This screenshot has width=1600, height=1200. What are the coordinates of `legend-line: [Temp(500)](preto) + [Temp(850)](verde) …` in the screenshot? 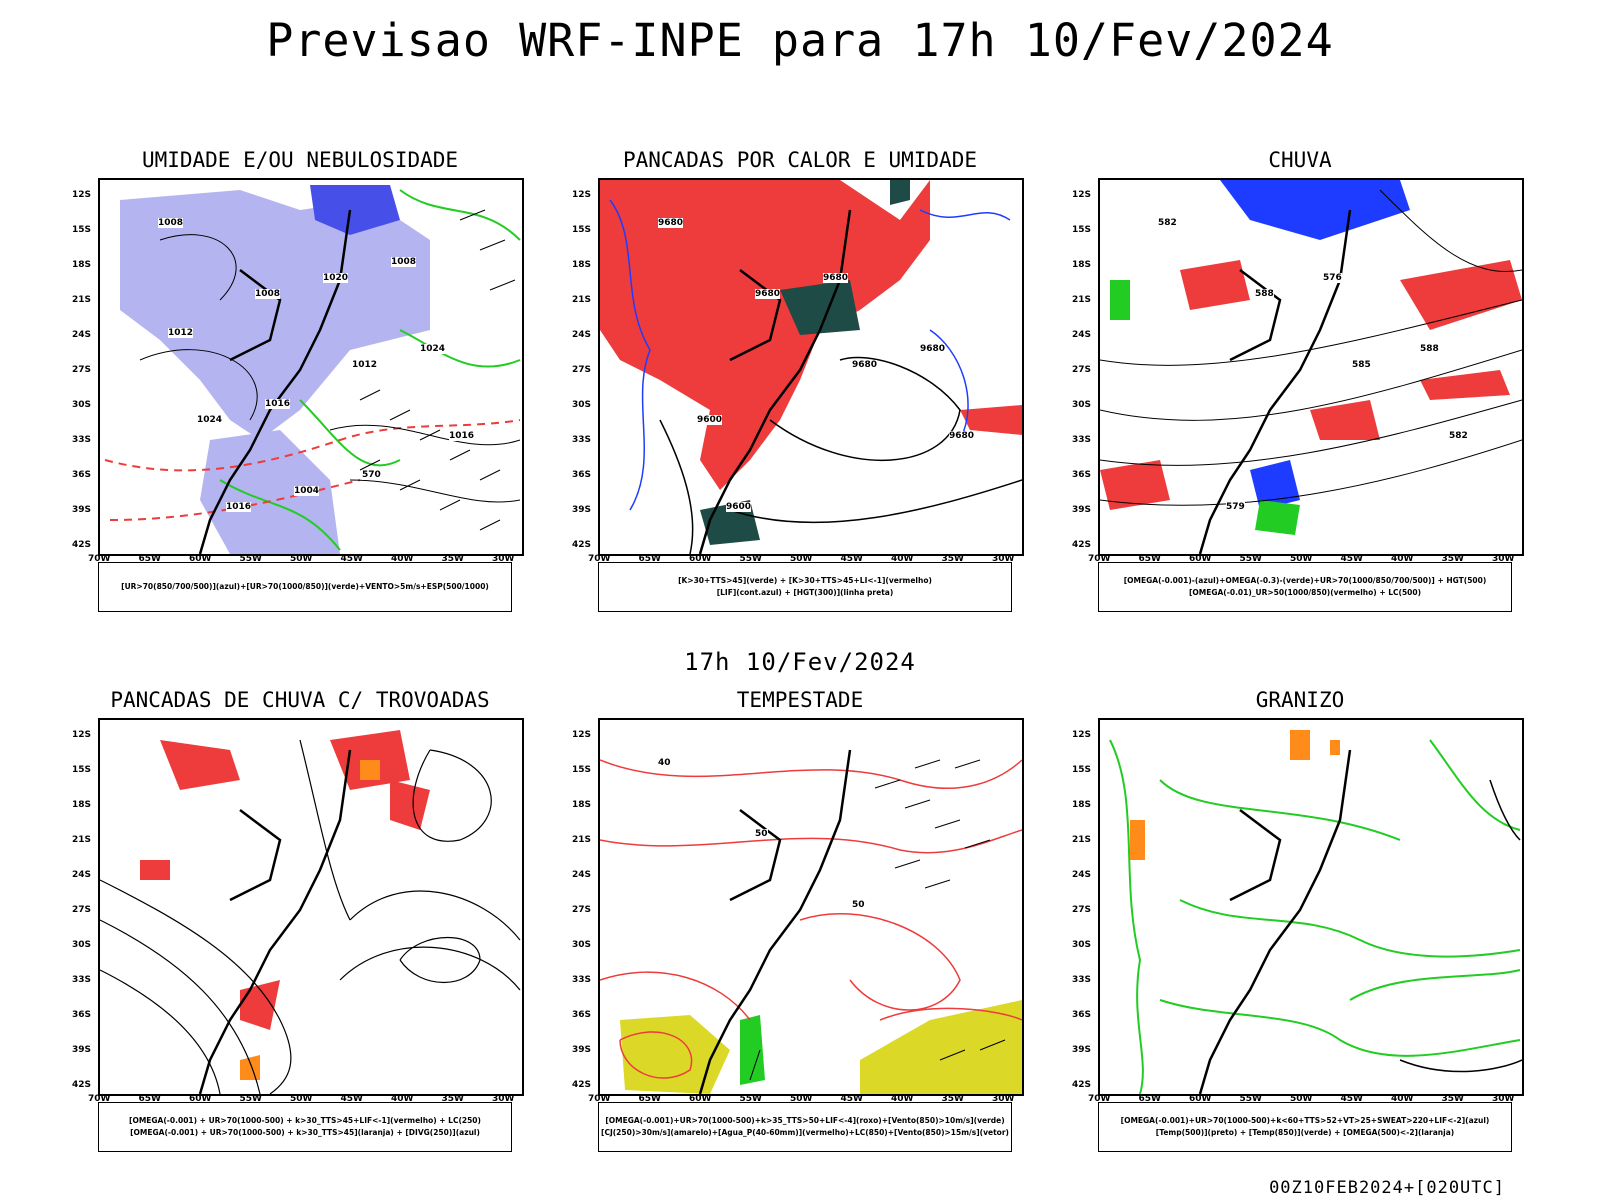 It's located at (1305, 1132).